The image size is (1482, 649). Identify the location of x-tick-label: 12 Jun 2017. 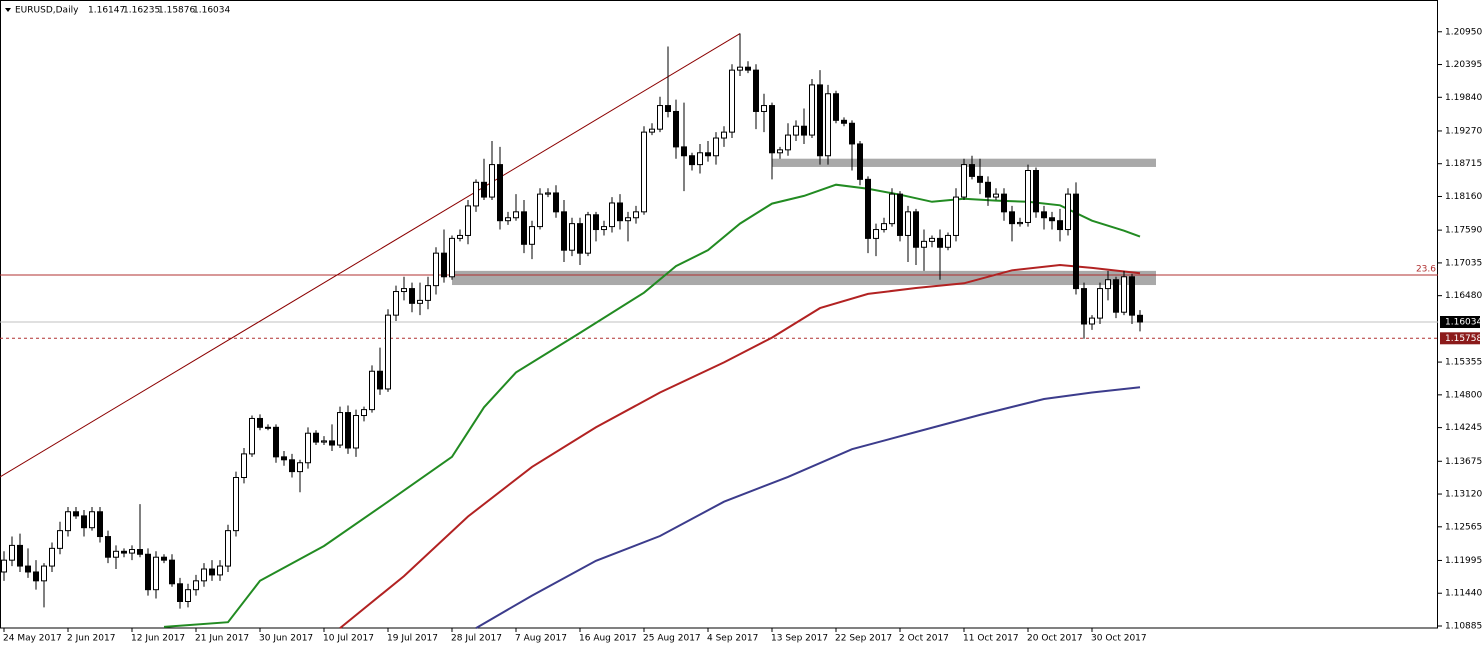
(158, 639).